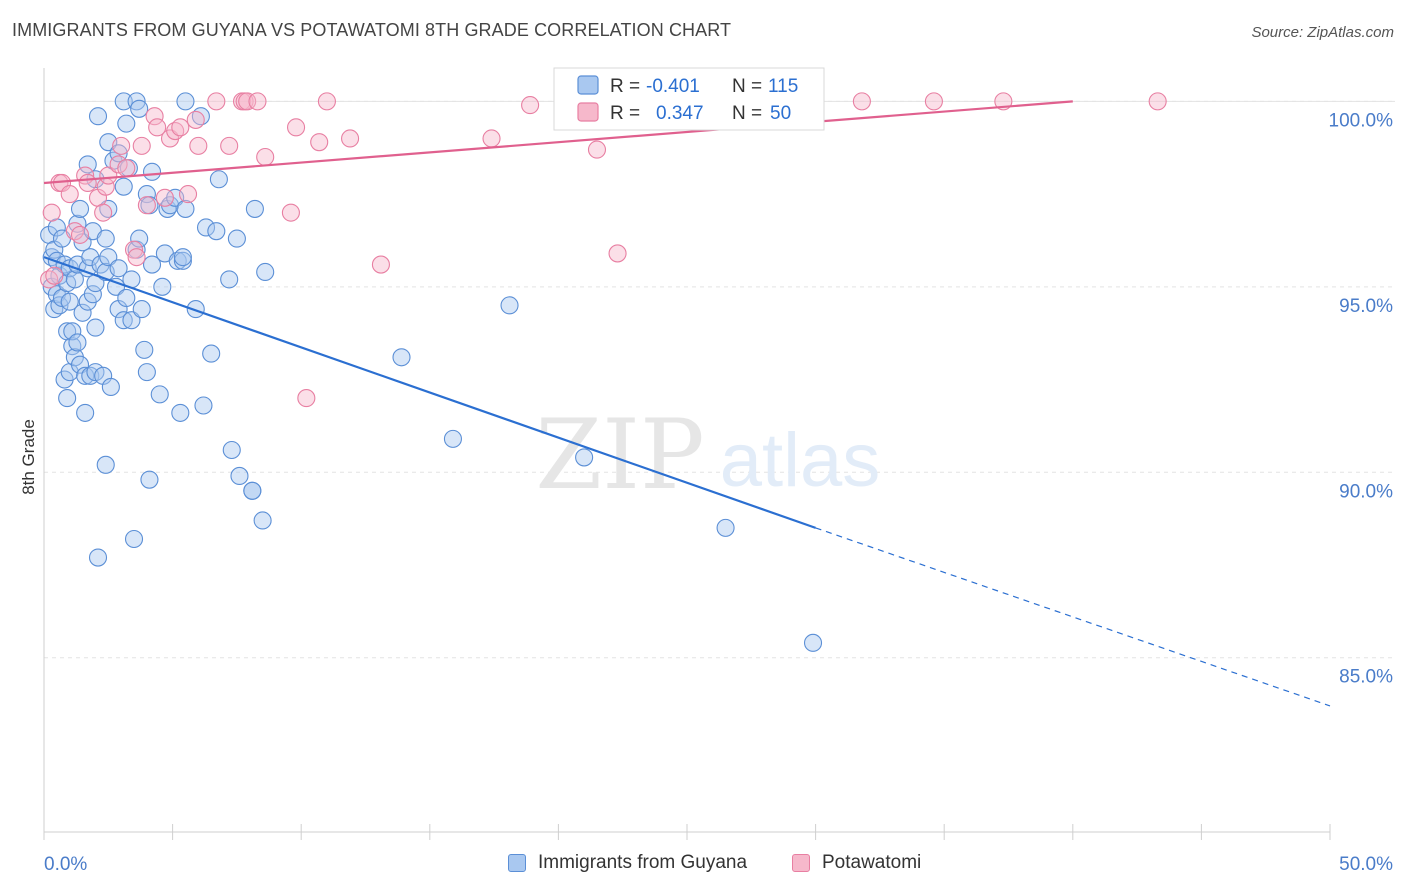 This screenshot has width=1406, height=892. I want to click on watermark-atlas: atlas, so click(800, 460).